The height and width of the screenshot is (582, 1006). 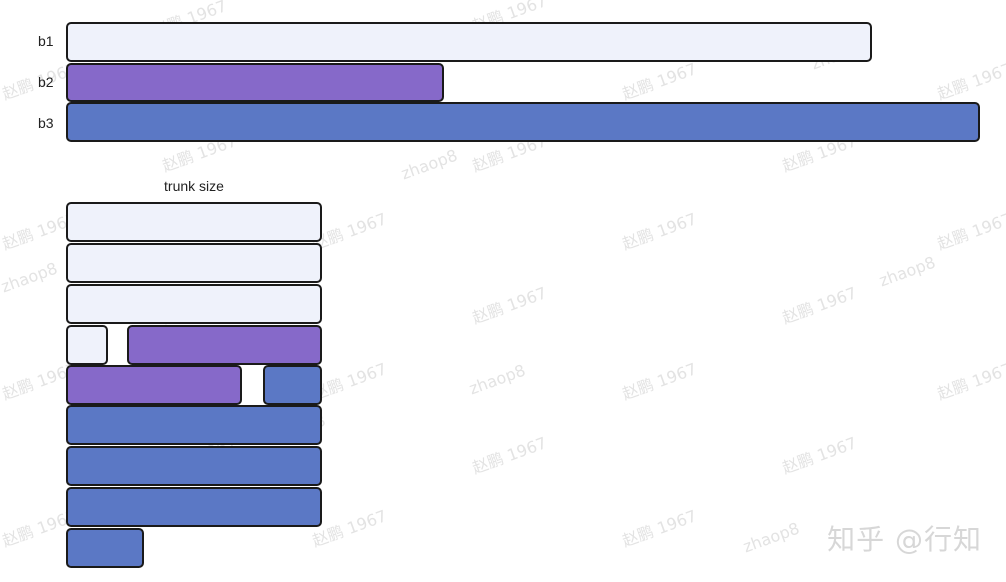 I want to click on trunk-chunk-b1-tail, so click(x=87, y=345).